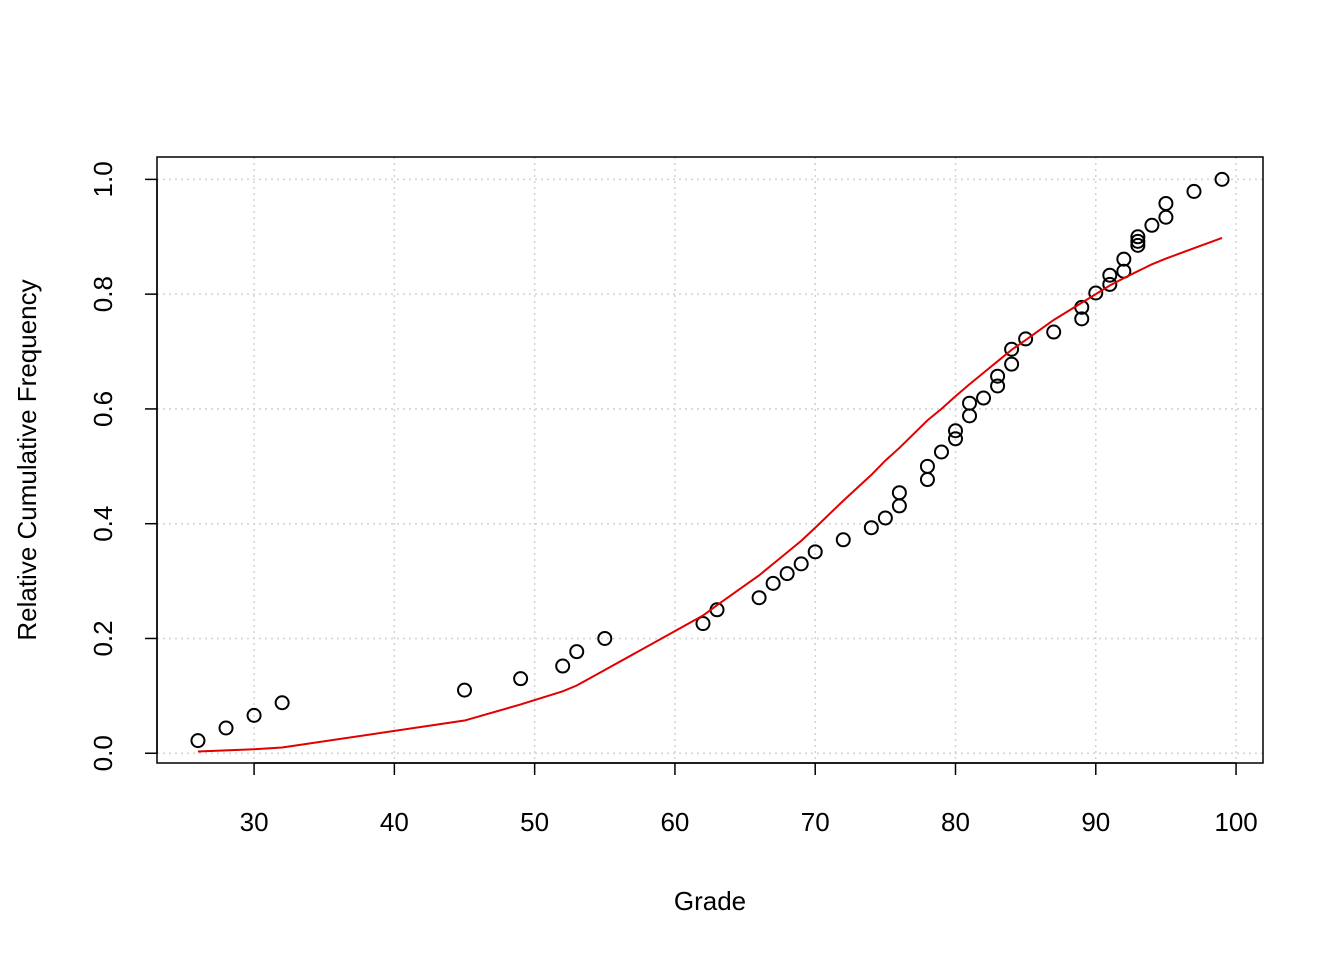  Describe the element at coordinates (394, 822) in the screenshot. I see `x-tick-label: 40` at that location.